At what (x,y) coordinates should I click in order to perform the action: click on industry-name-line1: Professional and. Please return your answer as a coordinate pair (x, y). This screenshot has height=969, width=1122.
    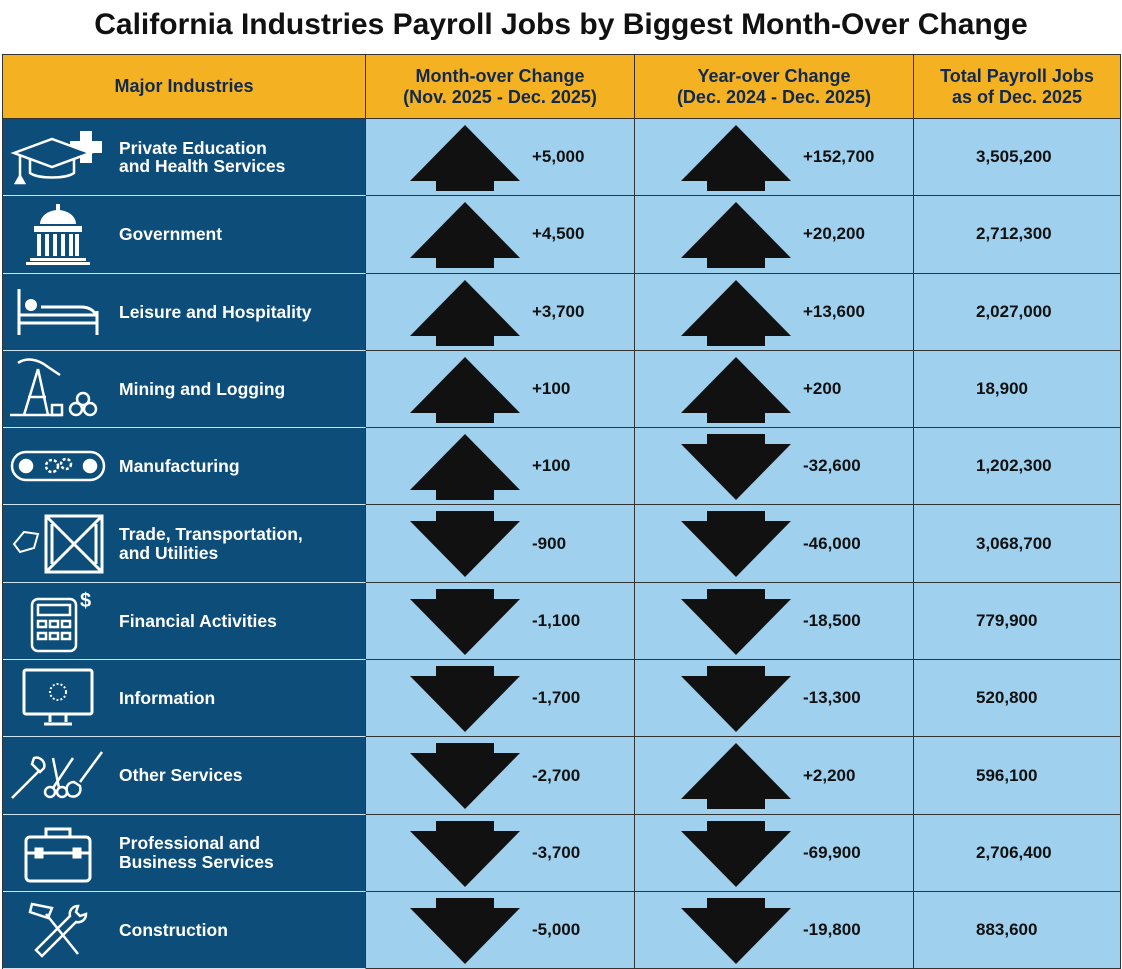
    Looking at the image, I should click on (190, 843).